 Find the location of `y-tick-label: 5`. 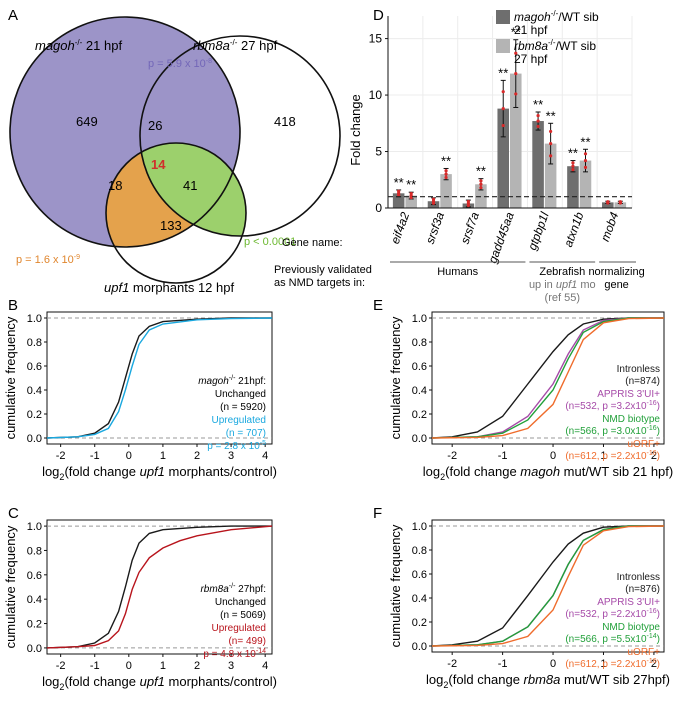

y-tick-label: 5 is located at coordinates (378, 152).